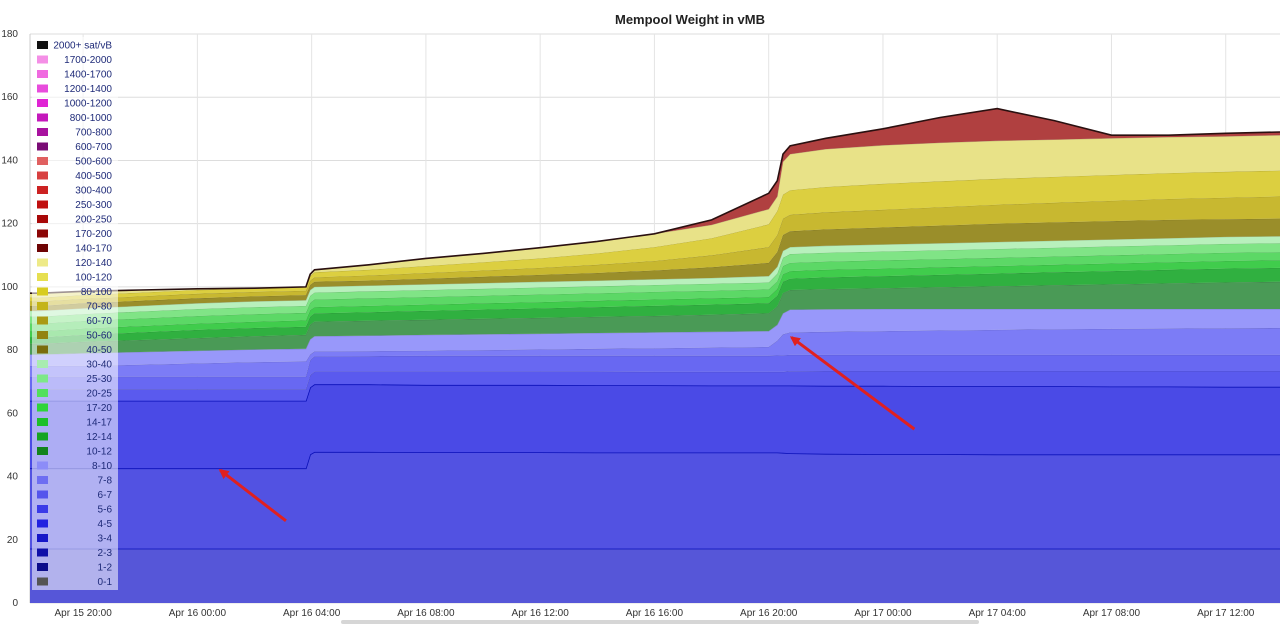 This screenshot has height=626, width=1280. I want to click on y-tick-label-5: 100, so click(9, 287).